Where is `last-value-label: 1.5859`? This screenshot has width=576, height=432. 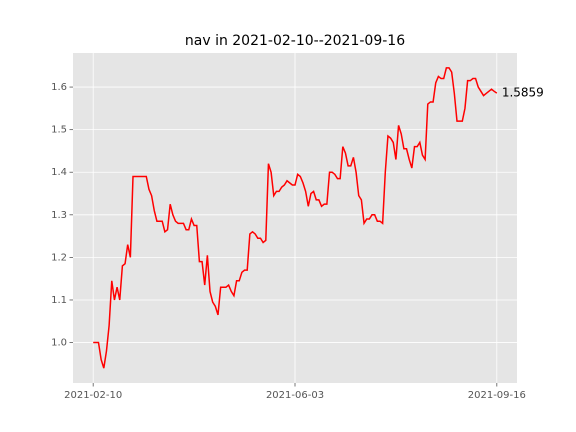 last-value-label: 1.5859 is located at coordinates (523, 93).